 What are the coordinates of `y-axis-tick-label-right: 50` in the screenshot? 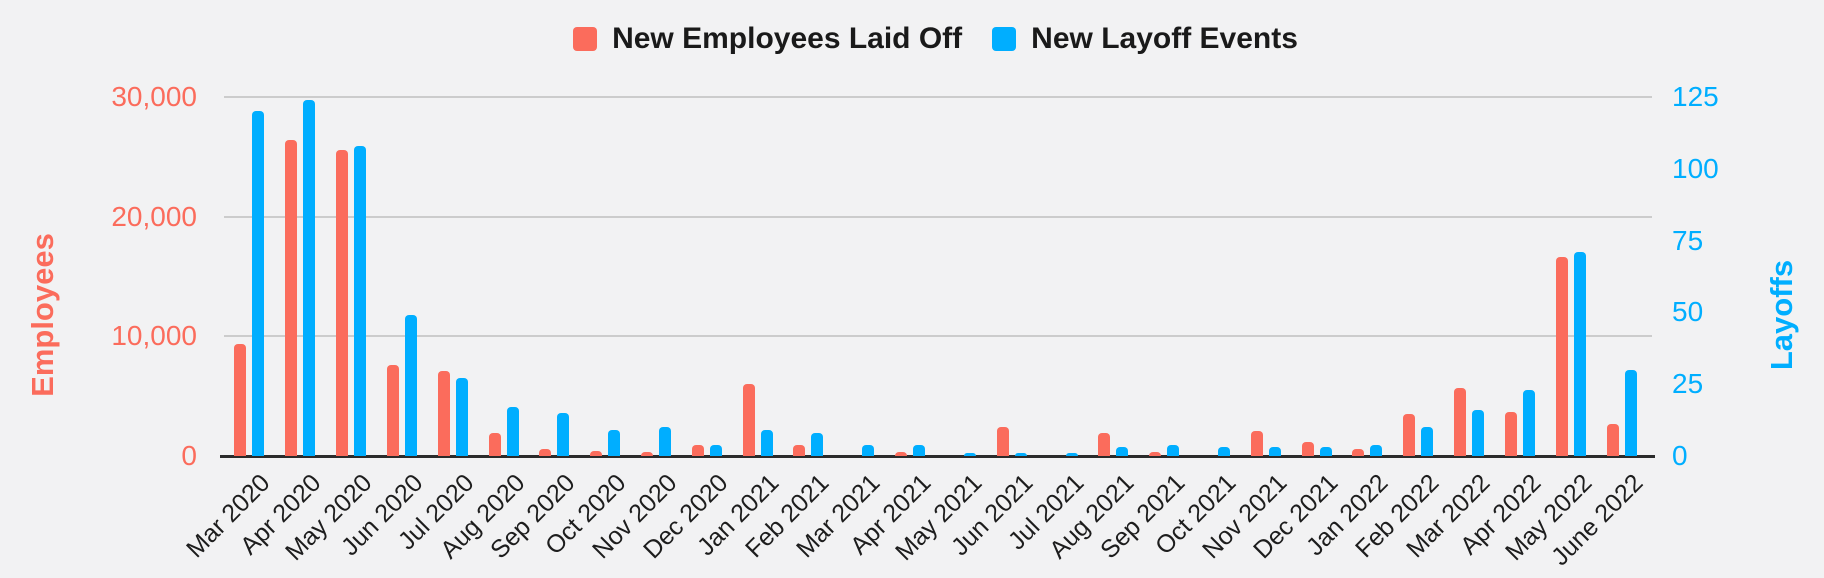 It's located at (1688, 312).